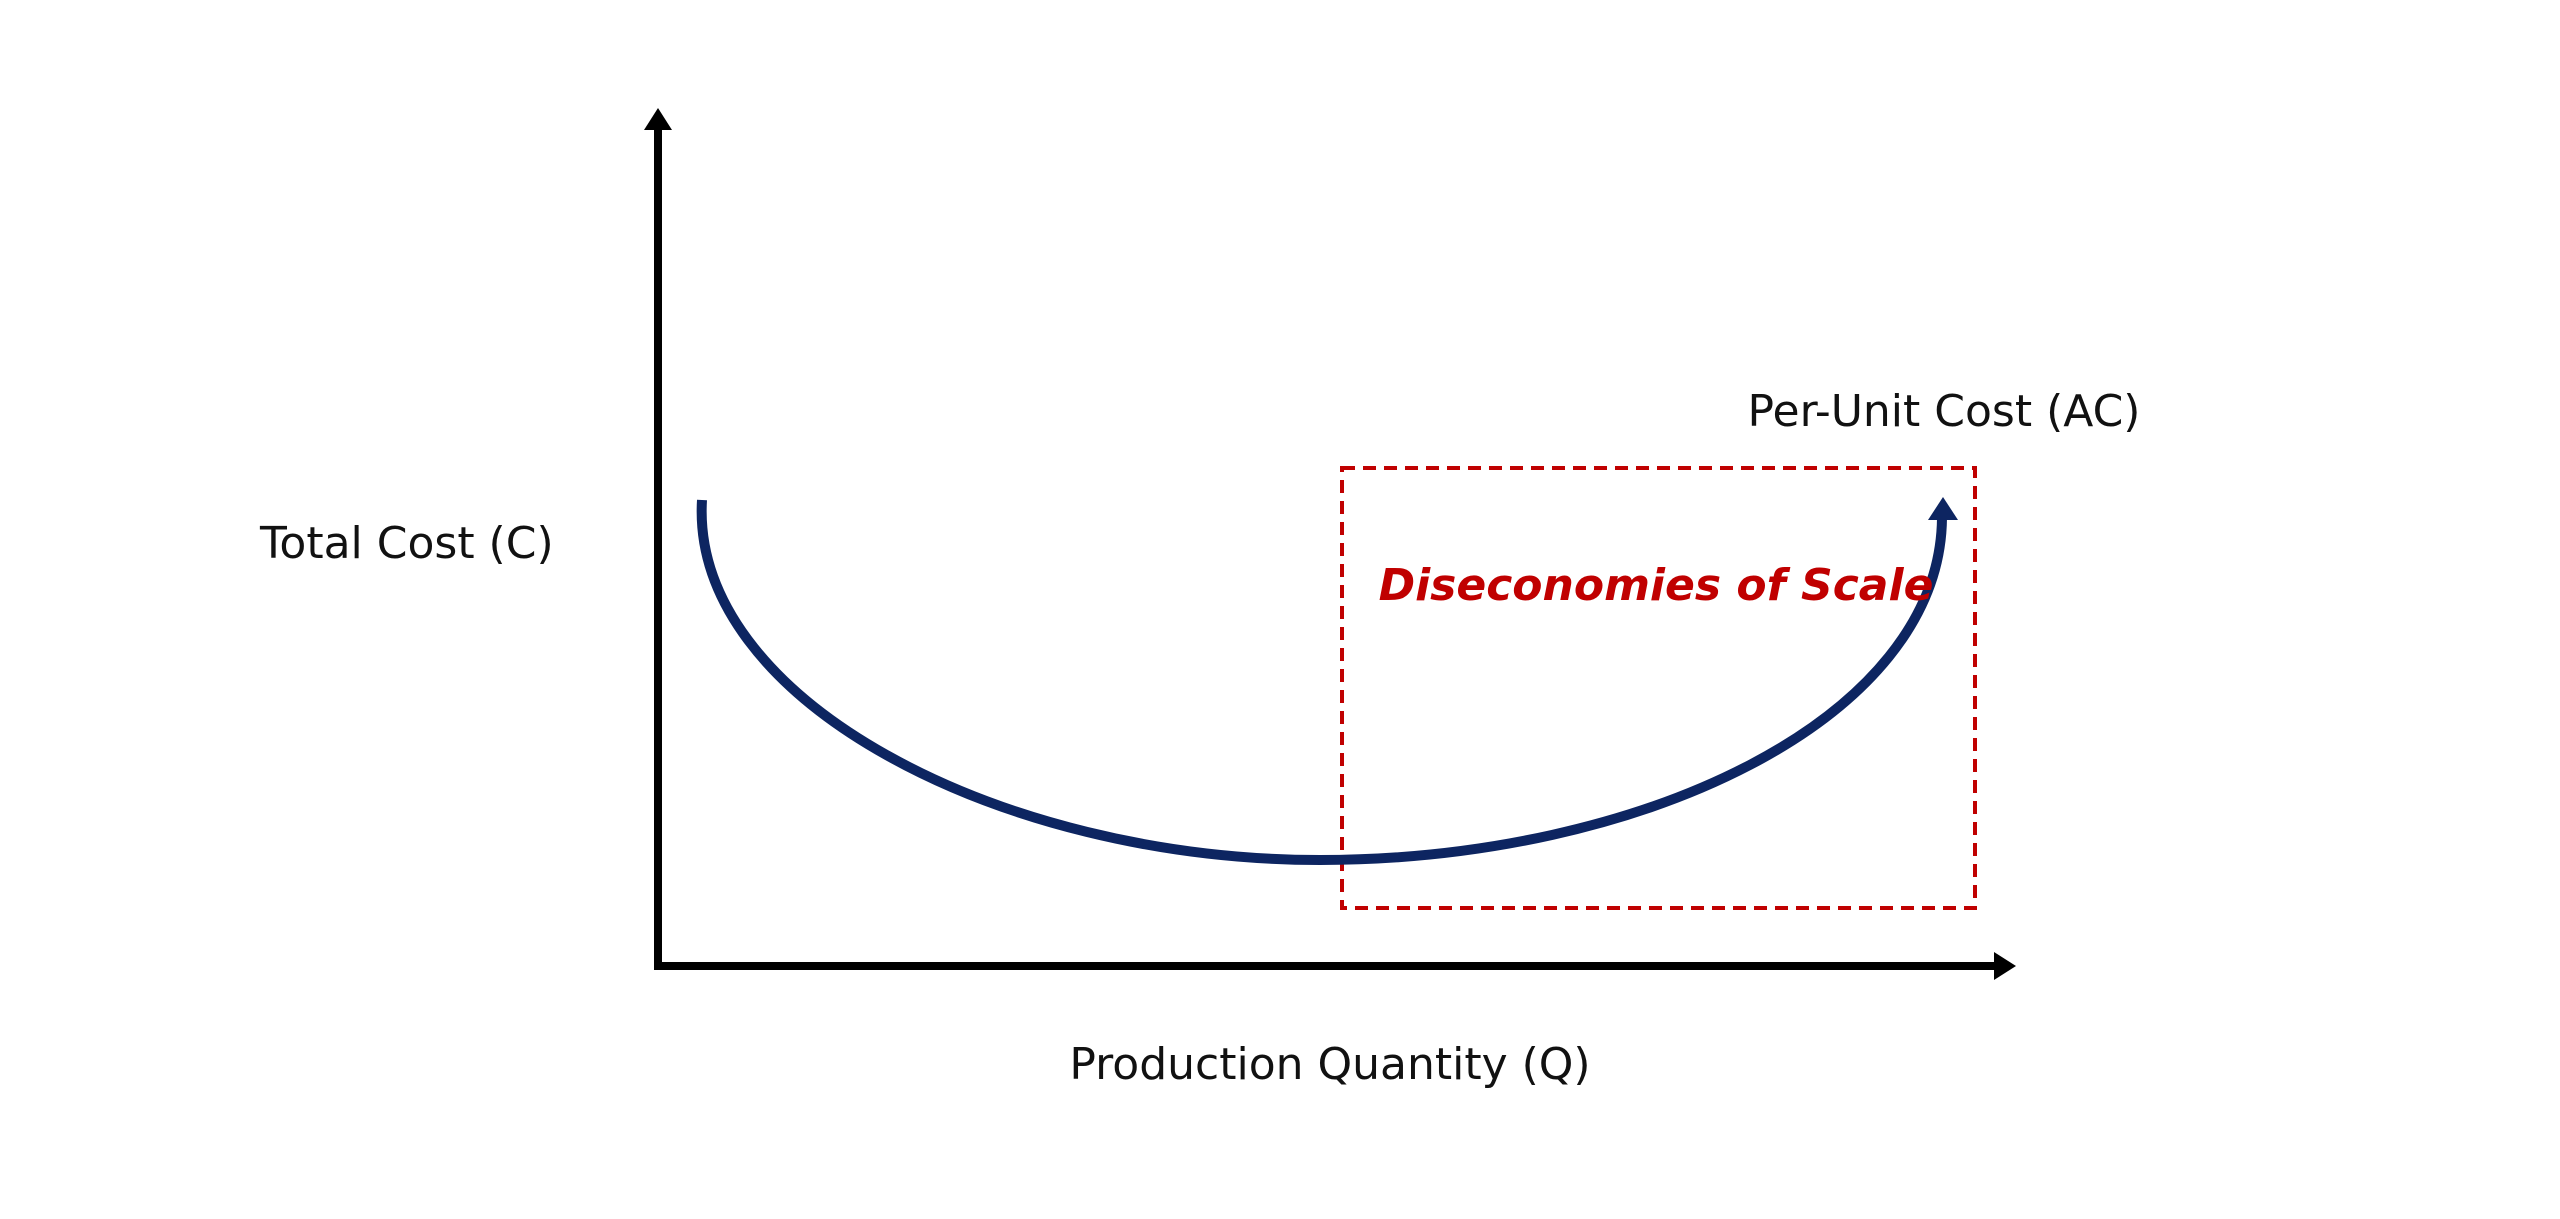  I want to click on x-axis-arrowhead, so click(2005, 966).